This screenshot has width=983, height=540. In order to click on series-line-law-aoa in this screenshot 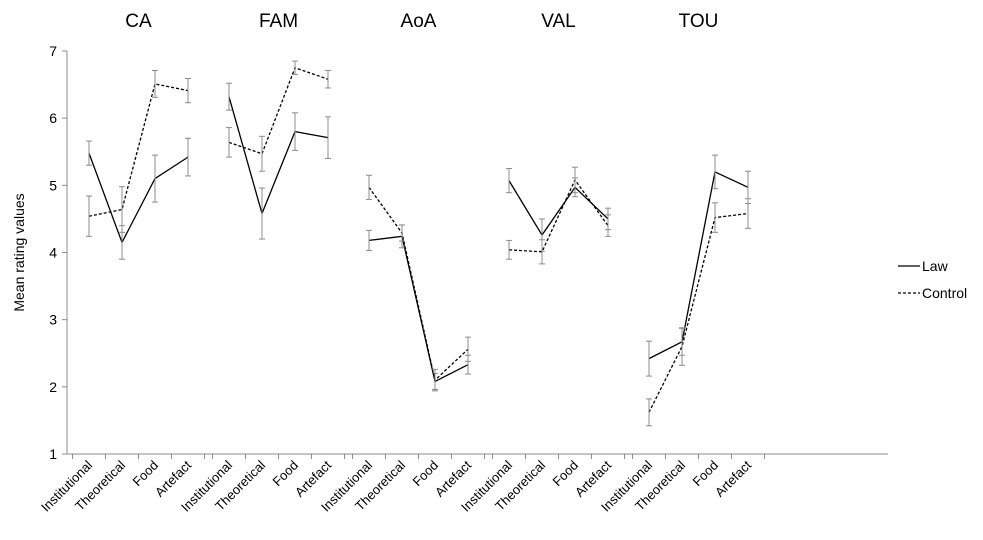, I will do `click(418, 309)`.